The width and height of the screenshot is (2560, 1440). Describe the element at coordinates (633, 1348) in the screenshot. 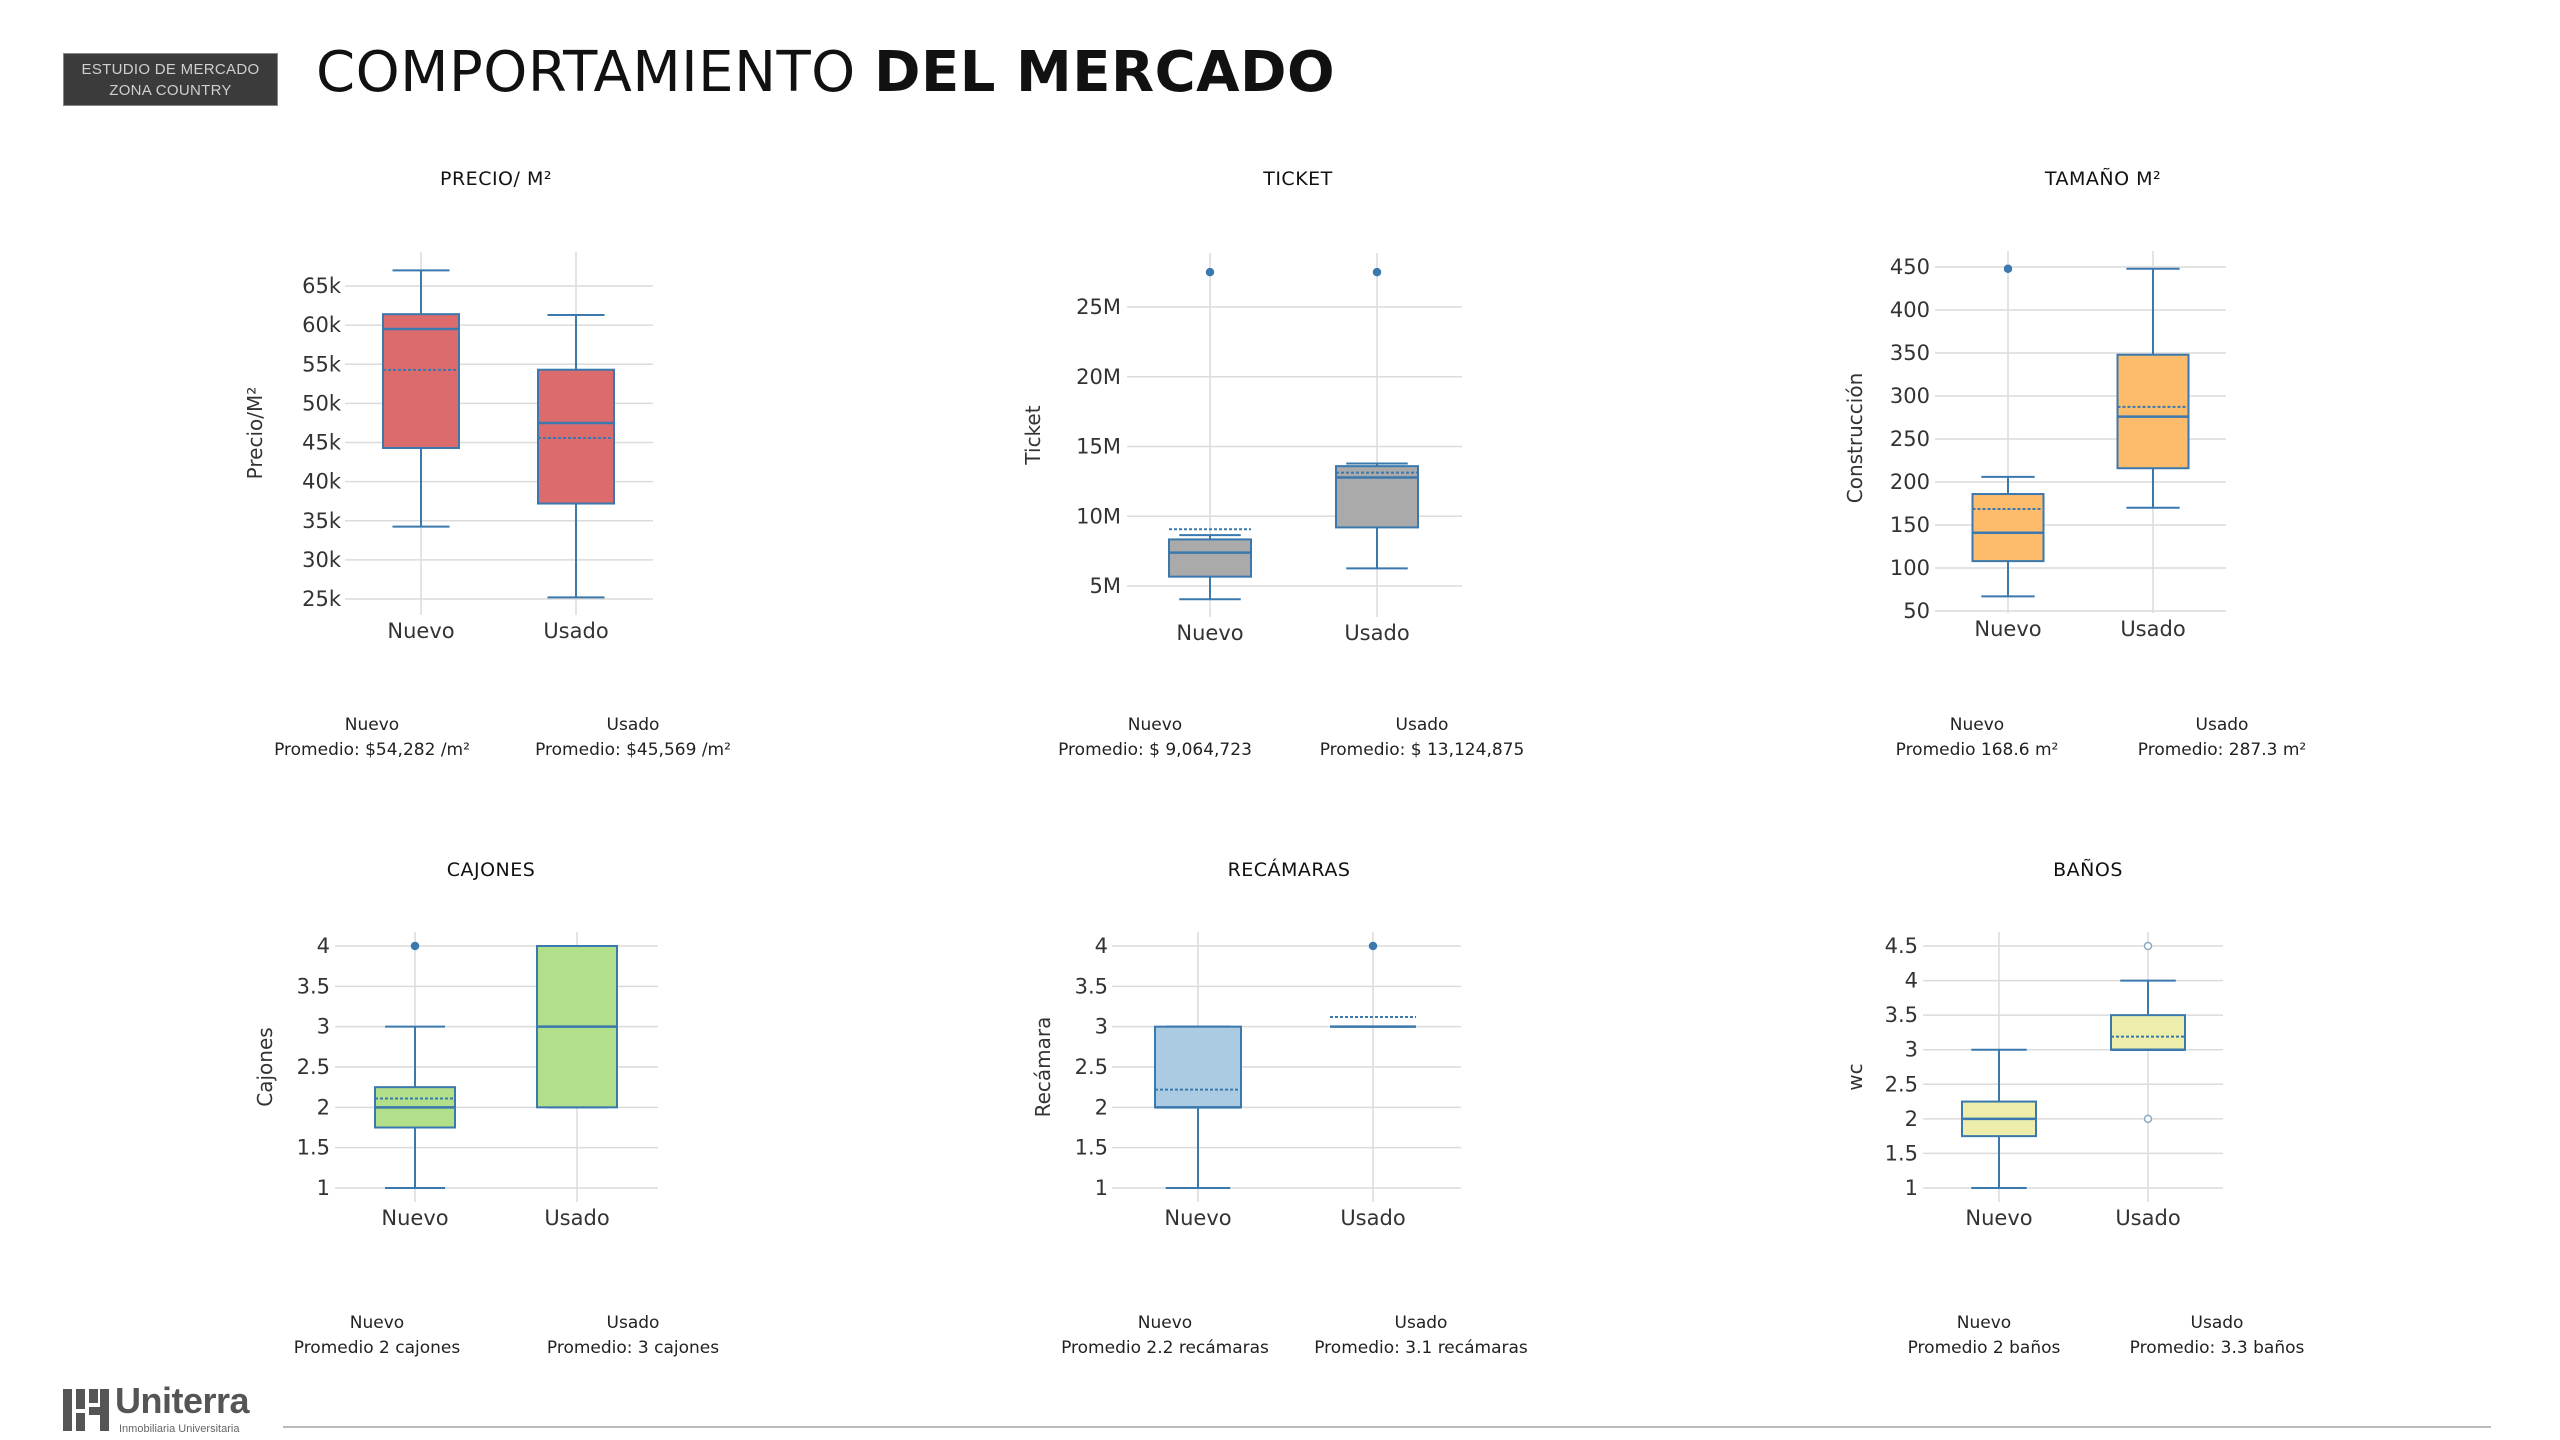

I see `summary-text: Promedio: 3 cajones` at that location.